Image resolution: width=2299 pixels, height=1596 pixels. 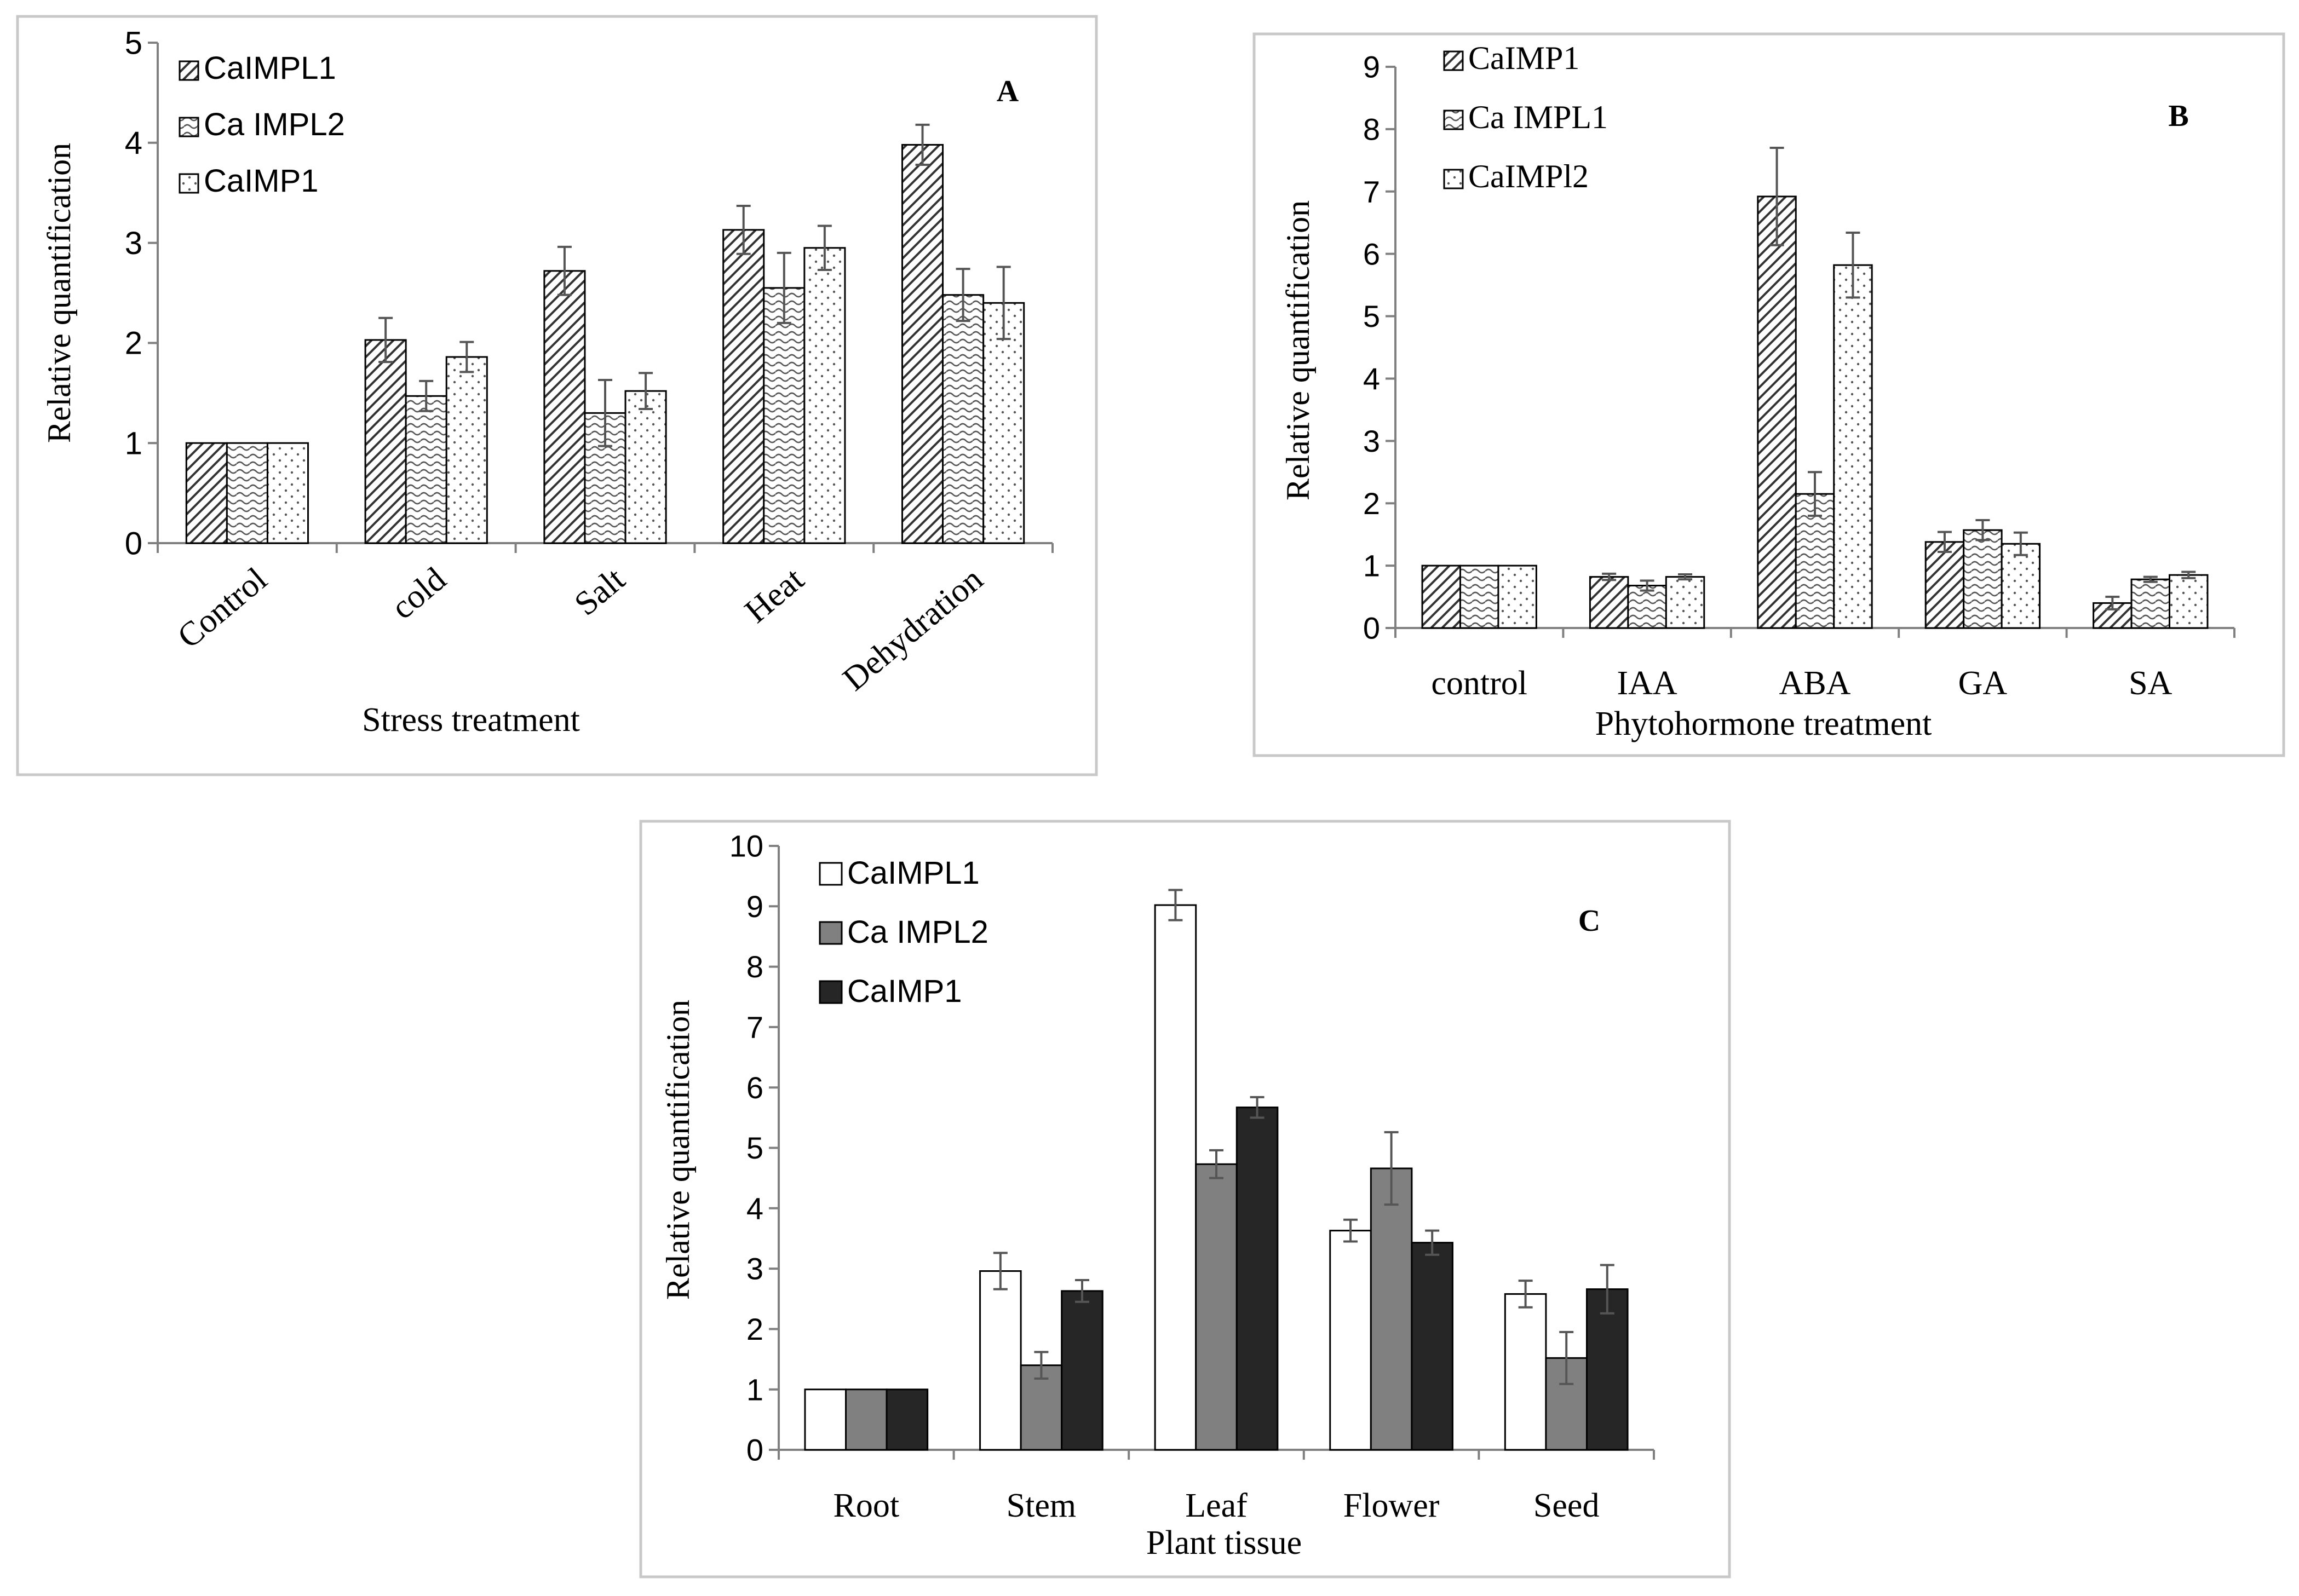 I want to click on panel-a-y-tick-label: 1, so click(x=133, y=444).